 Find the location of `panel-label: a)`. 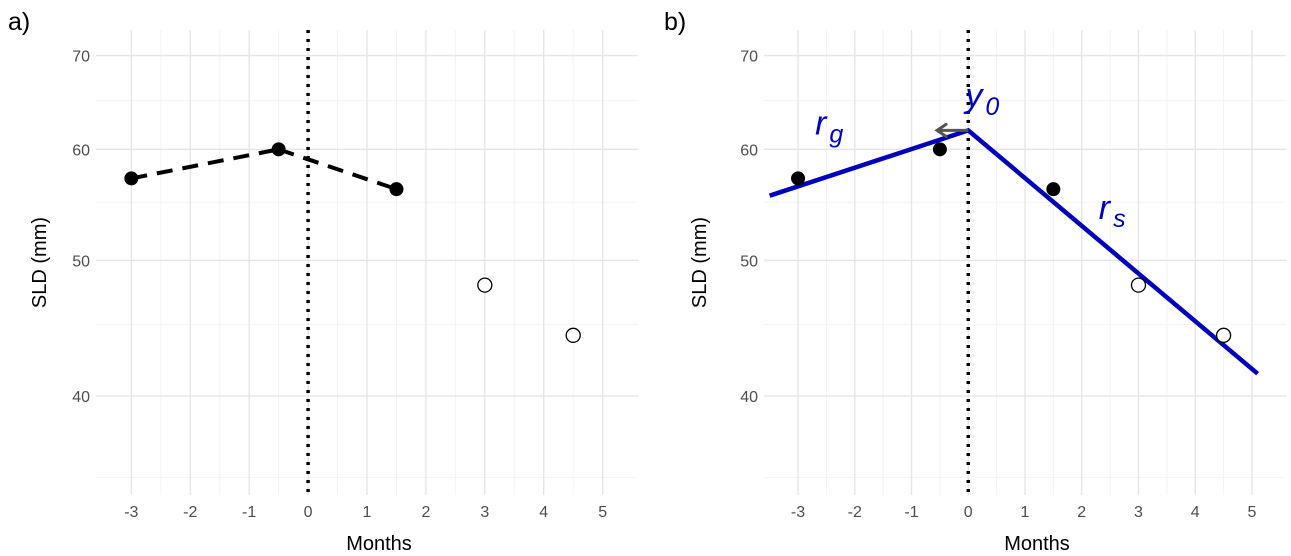

panel-label: a) is located at coordinates (19, 22).